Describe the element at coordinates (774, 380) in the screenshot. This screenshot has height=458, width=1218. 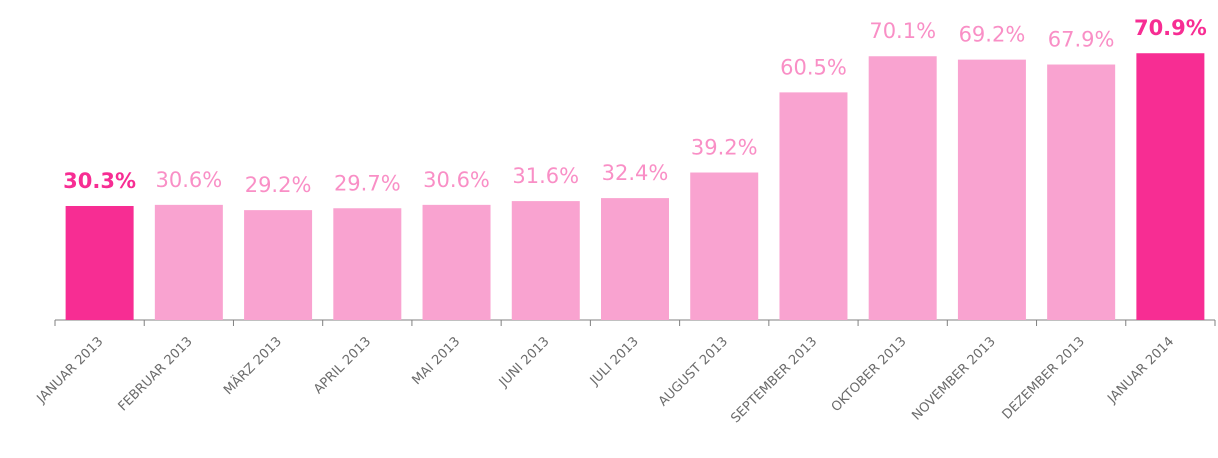
I see `x-tick-label: SEPTEMBER 2013` at that location.